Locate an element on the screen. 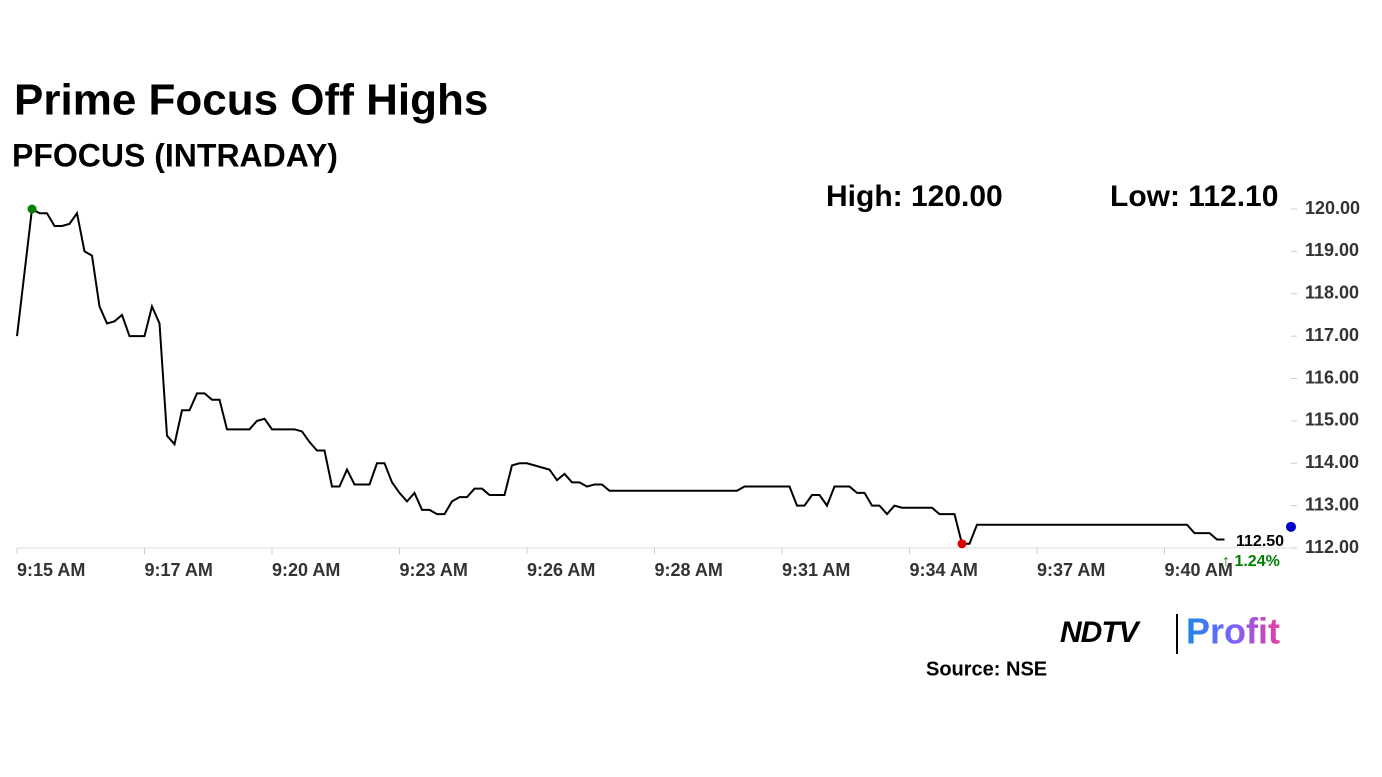 Image resolution: width=1382 pixels, height=777 pixels. y-tick-label: 112.00 is located at coordinates (1332, 547).